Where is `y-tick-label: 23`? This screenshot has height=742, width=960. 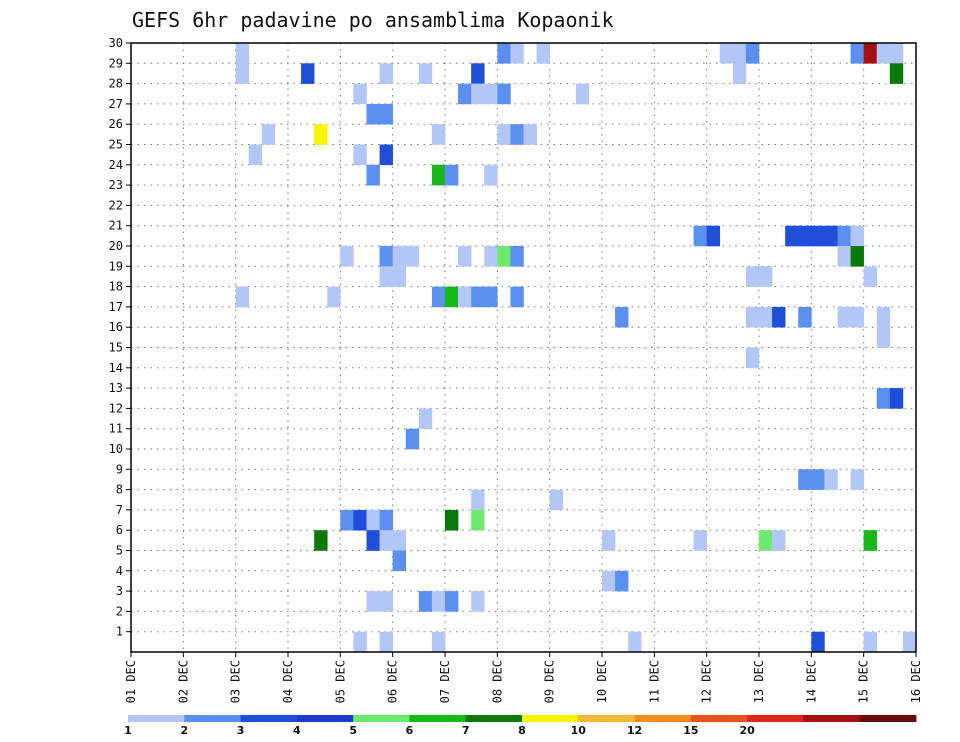
y-tick-label: 23 is located at coordinates (116, 185).